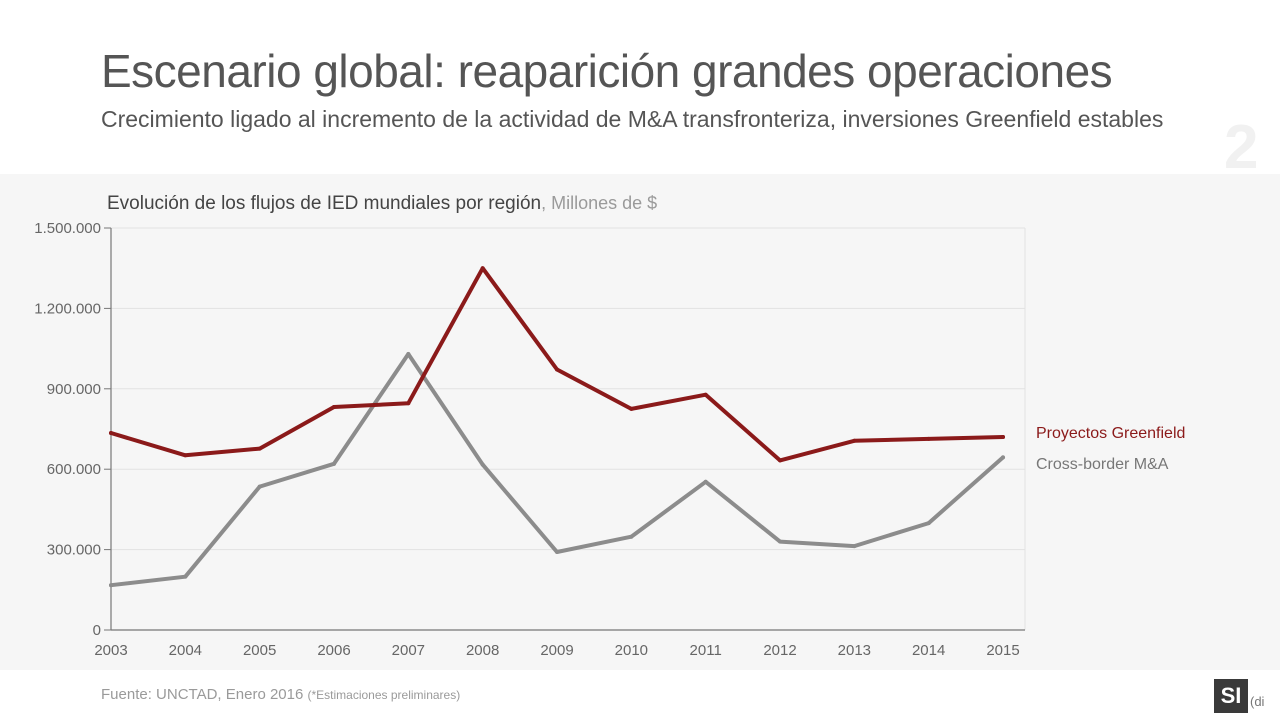  I want to click on x-tick-label: 2008, so click(482, 650).